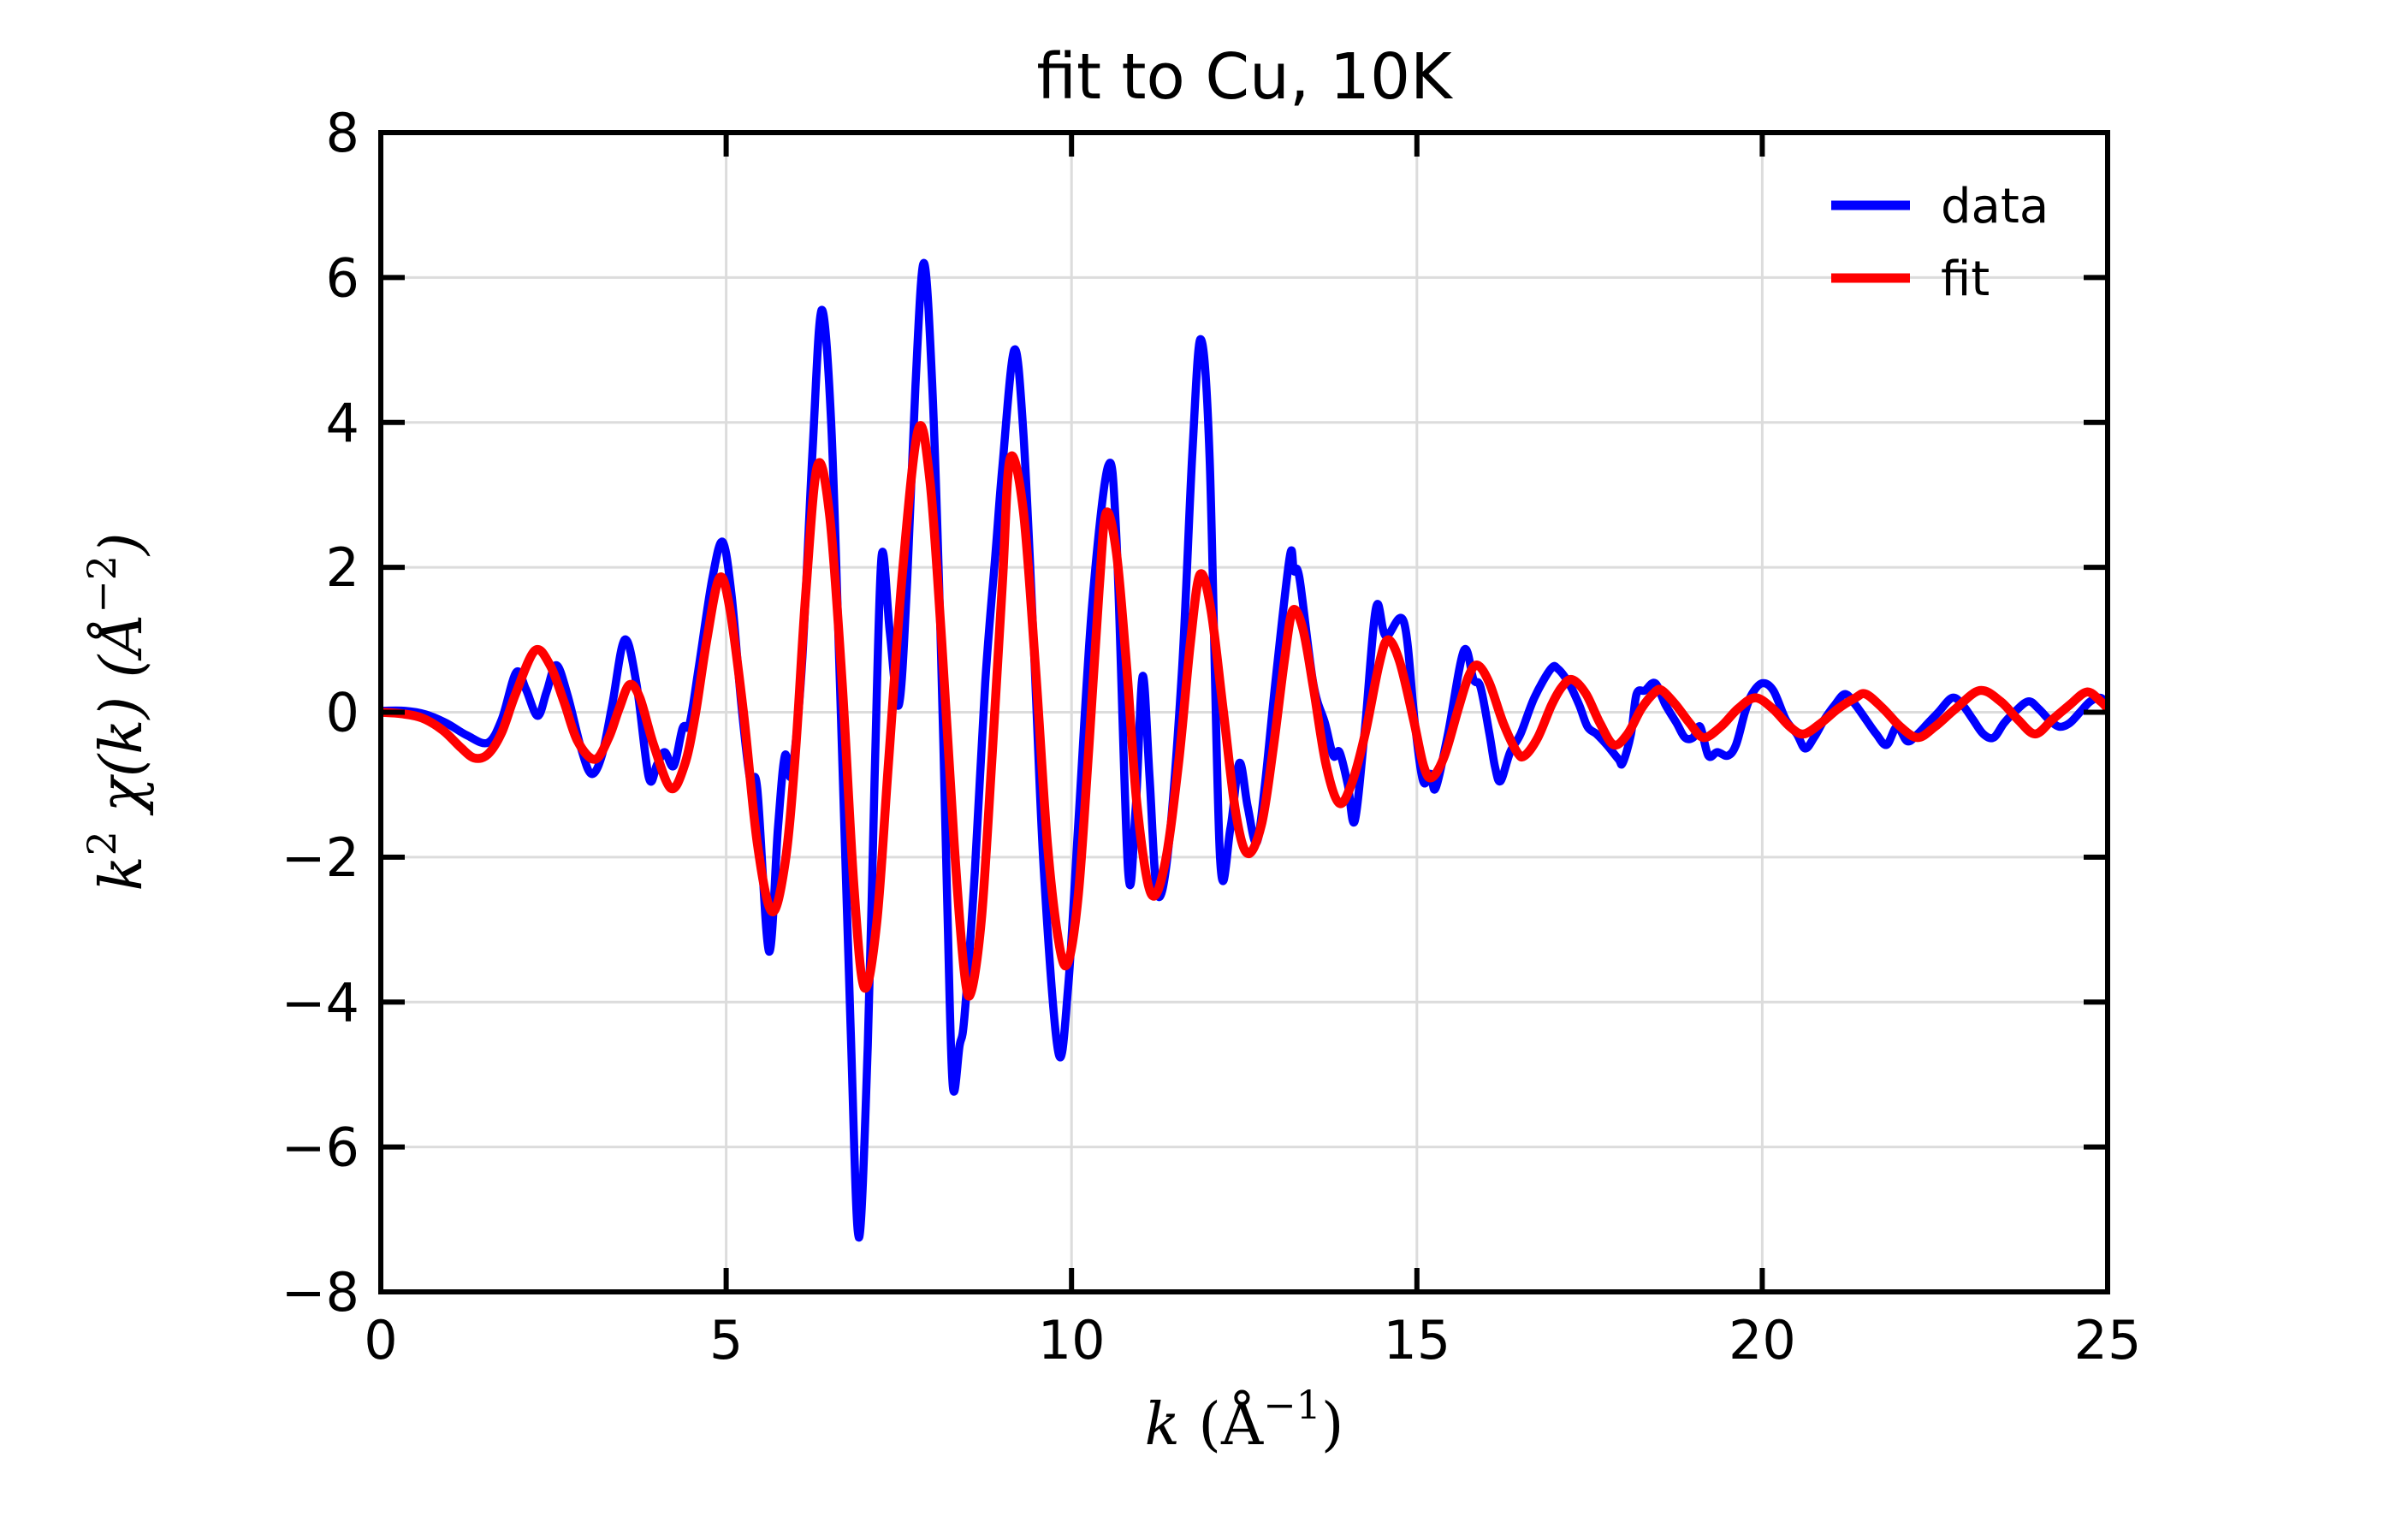 The width and height of the screenshot is (2396, 1540). Describe the element at coordinates (1333, 1425) in the screenshot. I see `x-axis-label-close: )` at that location.